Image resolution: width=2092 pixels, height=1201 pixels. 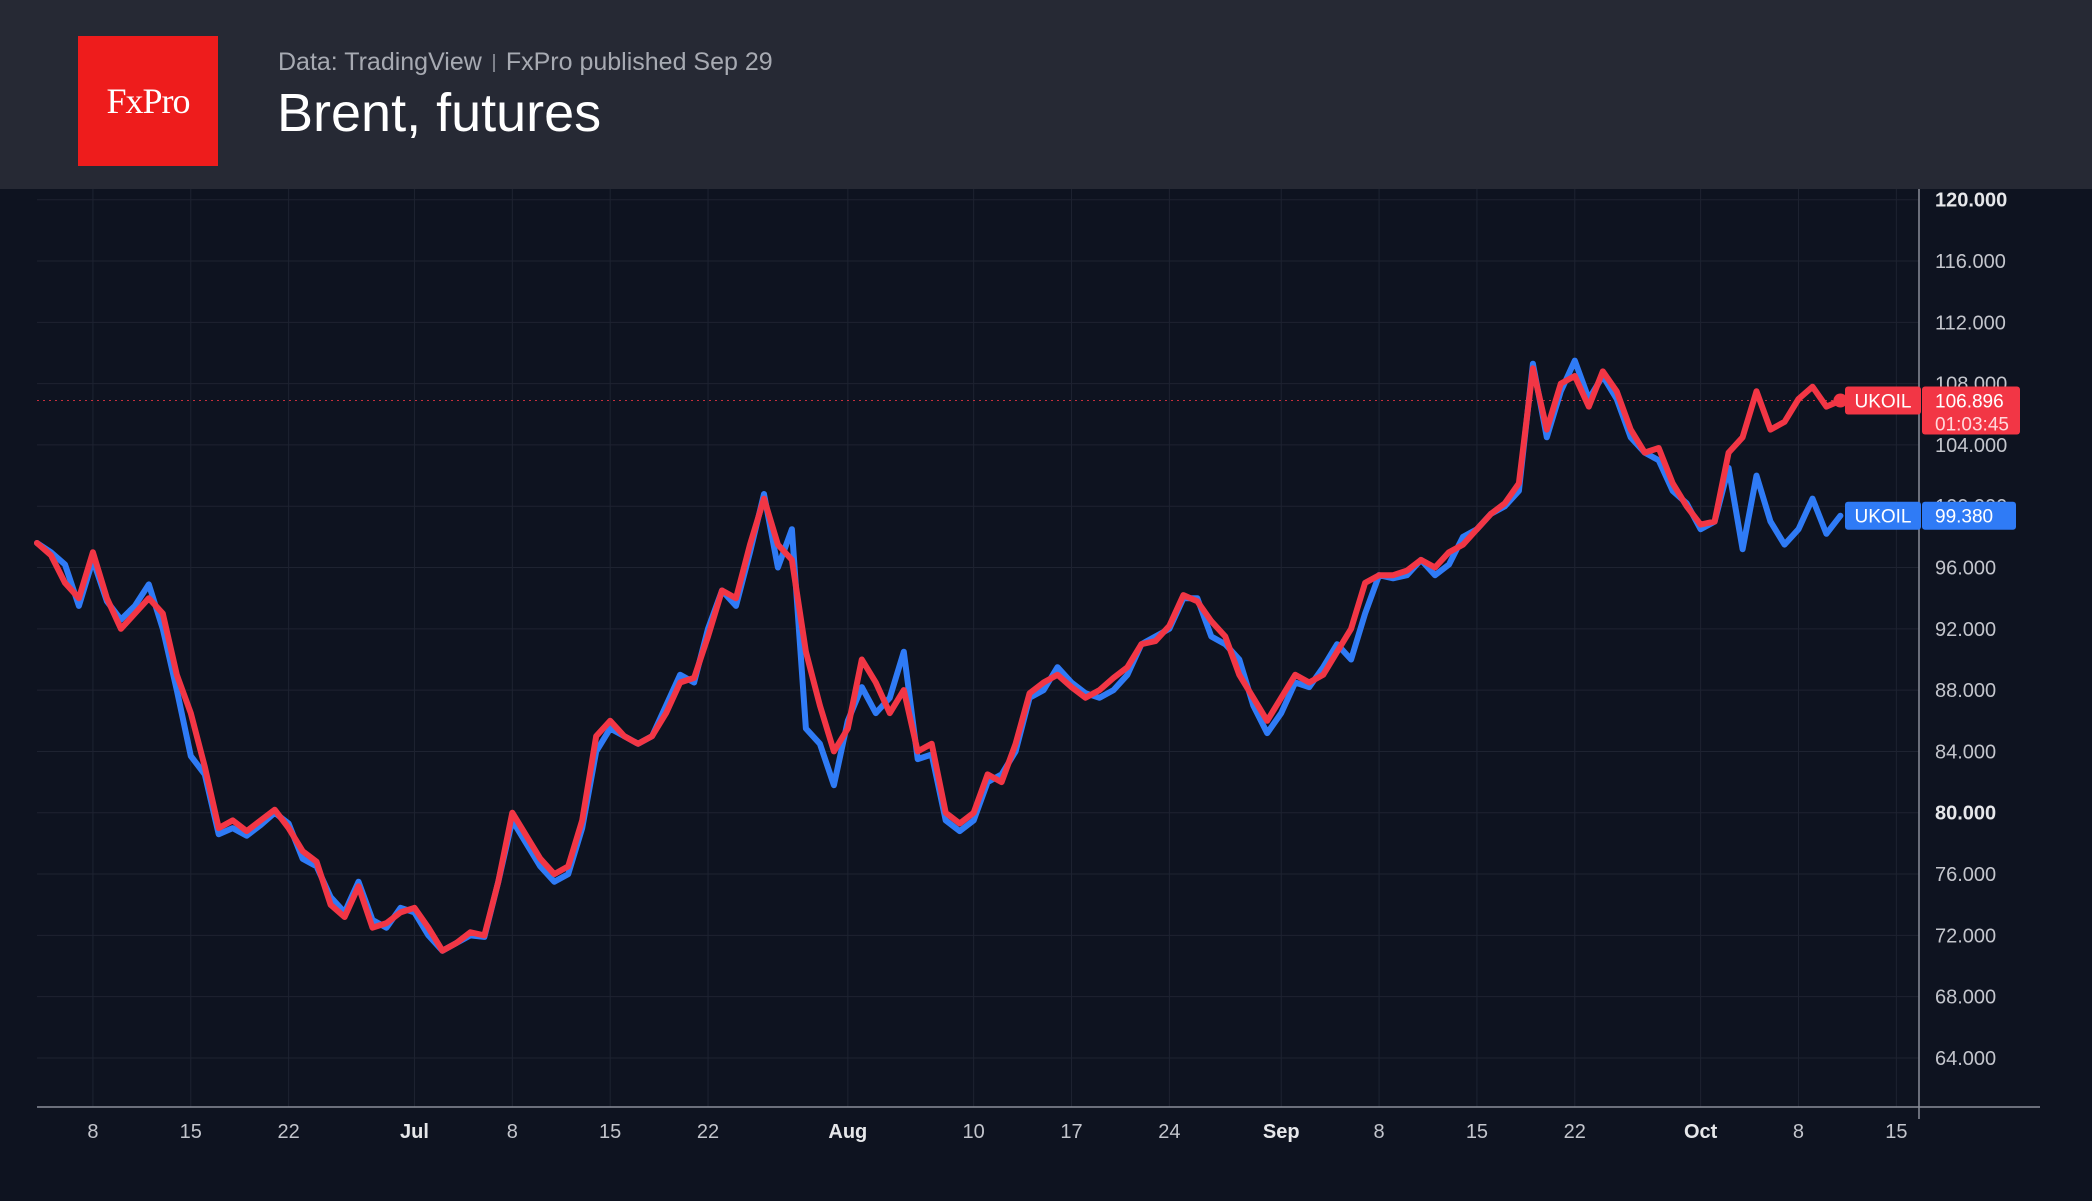 I want to click on x-tick-label: 10, so click(x=974, y=1132).